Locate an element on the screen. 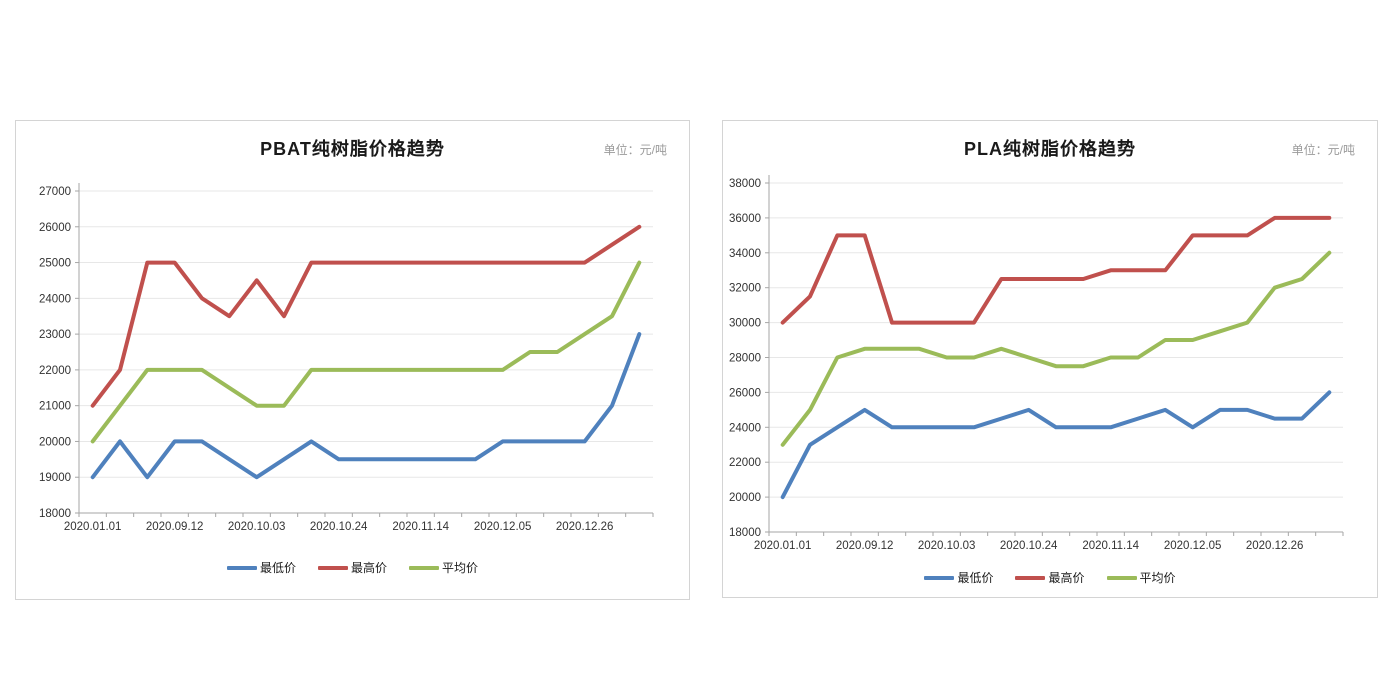 The height and width of the screenshot is (700, 1400). y-axis-label: 28000 is located at coordinates (745, 359).